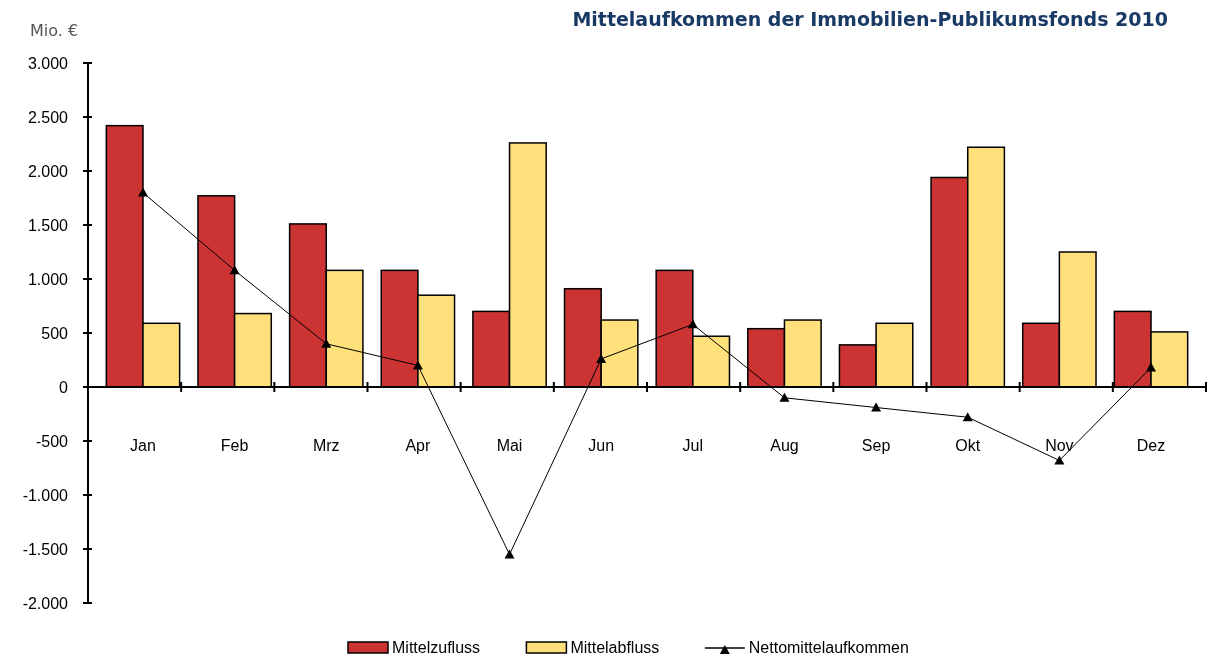 This screenshot has width=1208, height=662. Describe the element at coordinates (828, 647) in the screenshot. I see `legend-label: Nettomittelaufkommen` at that location.